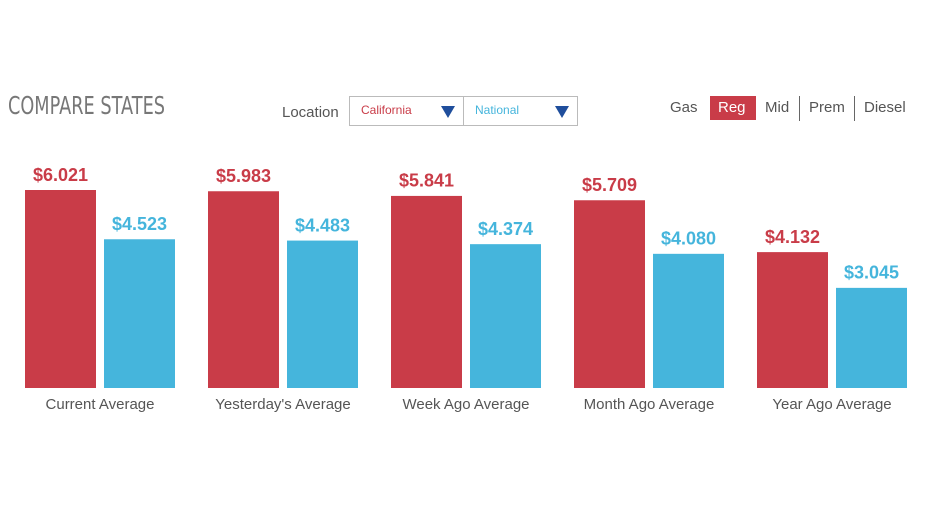  What do you see at coordinates (792, 237) in the screenshot?
I see `value-label: $4.132` at bounding box center [792, 237].